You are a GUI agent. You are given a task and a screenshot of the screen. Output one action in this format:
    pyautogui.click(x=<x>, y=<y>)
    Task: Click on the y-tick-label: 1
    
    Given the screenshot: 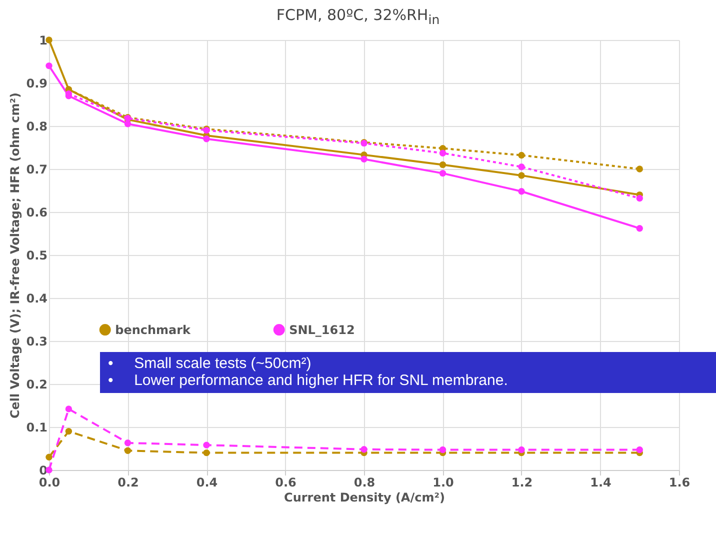 What is the action you would take?
    pyautogui.click(x=43, y=41)
    